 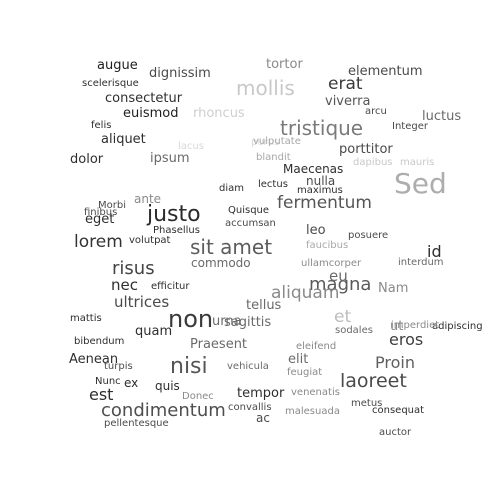 I want to click on word: blandit, so click(x=273, y=157).